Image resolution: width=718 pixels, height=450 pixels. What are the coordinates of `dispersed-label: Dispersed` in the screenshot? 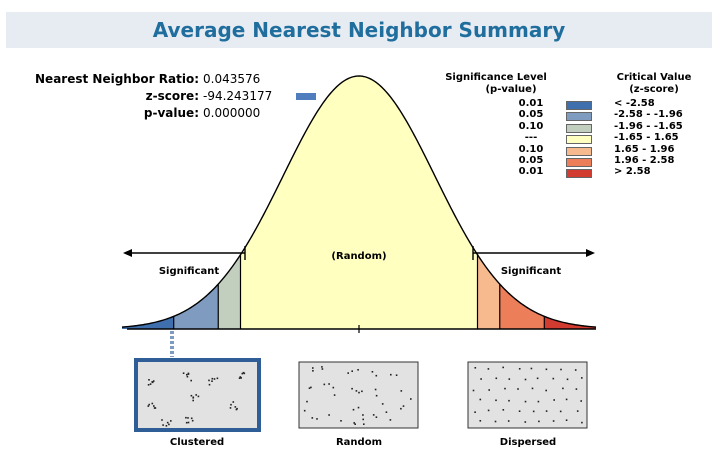 It's located at (528, 442).